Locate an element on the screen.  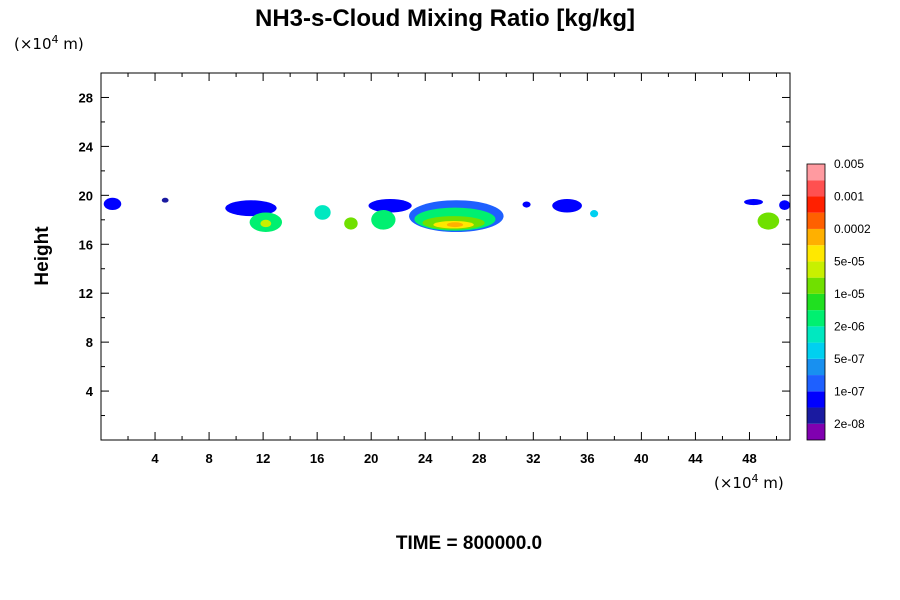
colorbar-frame is located at coordinates (816, 302).